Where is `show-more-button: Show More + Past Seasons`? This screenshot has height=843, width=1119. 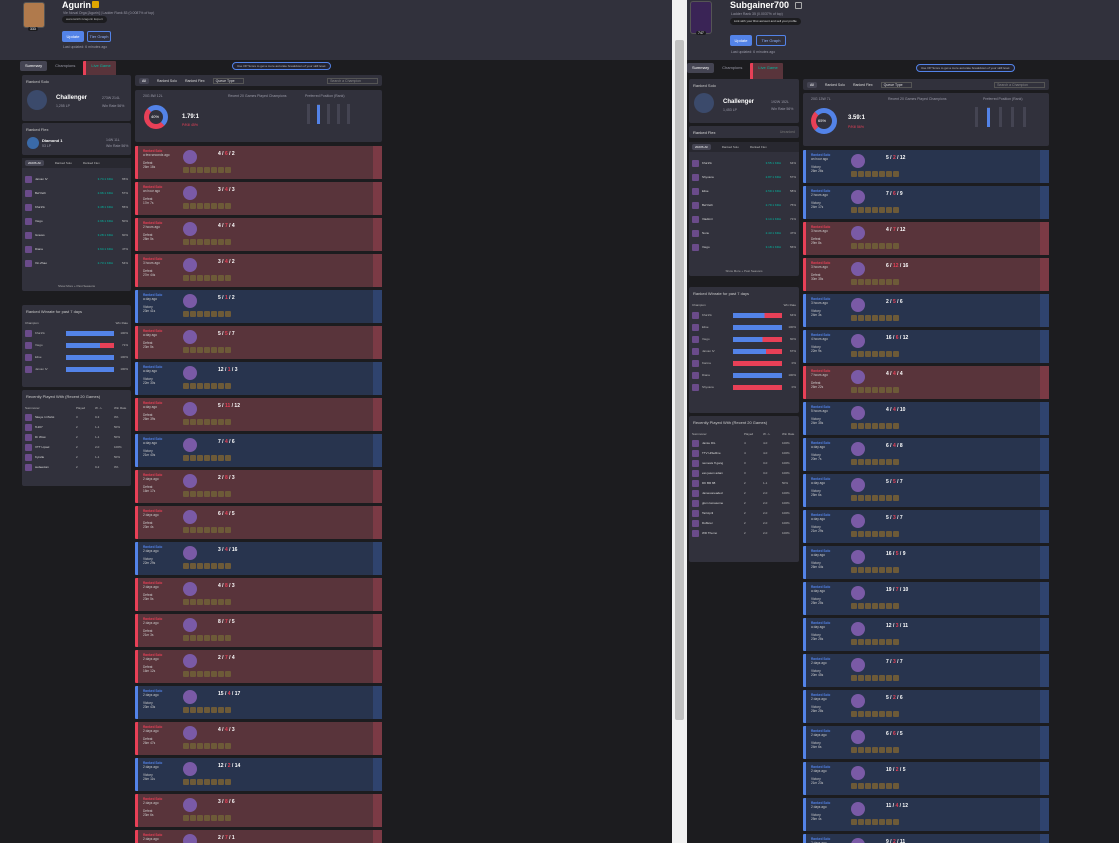
show-more-button: Show More + Past Seasons is located at coordinates (76, 286).